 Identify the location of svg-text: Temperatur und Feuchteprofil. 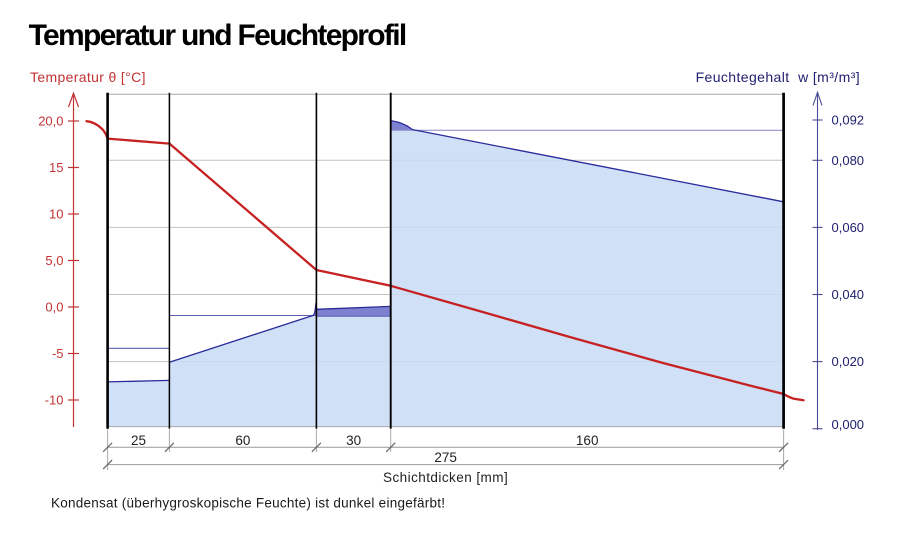
(217, 35).